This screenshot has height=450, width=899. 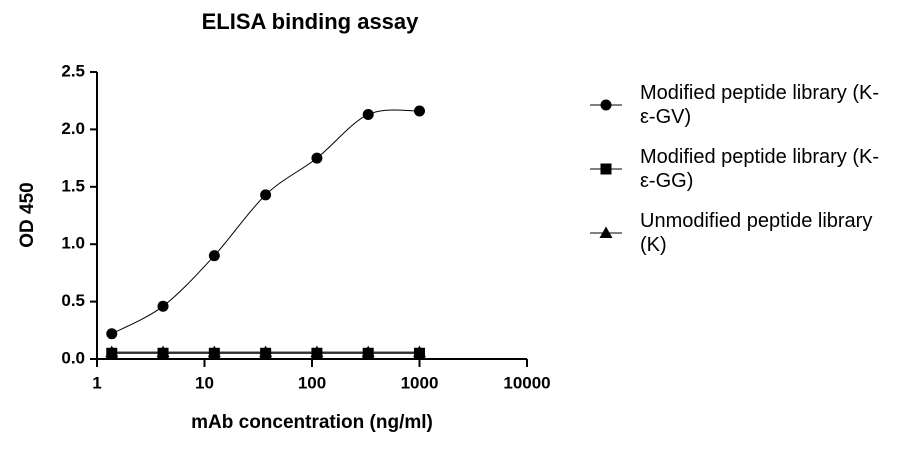 I want to click on y-tick-label: 1.0, so click(x=73, y=243).